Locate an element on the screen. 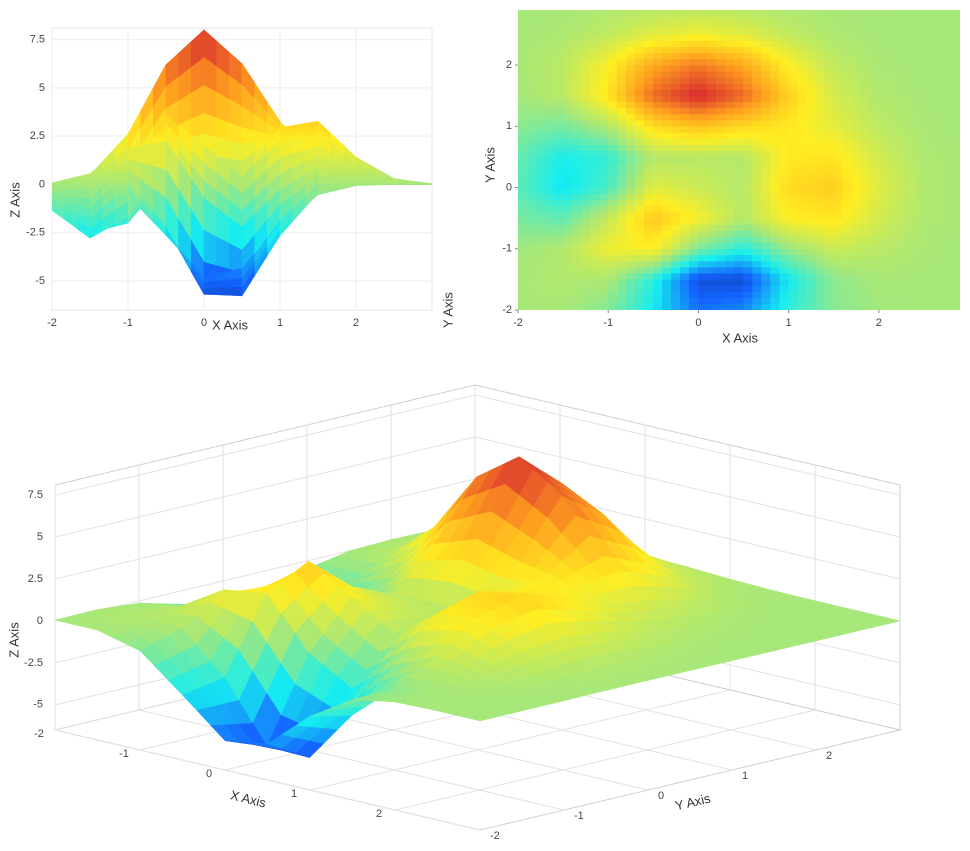 The height and width of the screenshot is (851, 970). z-tick-label: 2.5 is located at coordinates (37, 136).